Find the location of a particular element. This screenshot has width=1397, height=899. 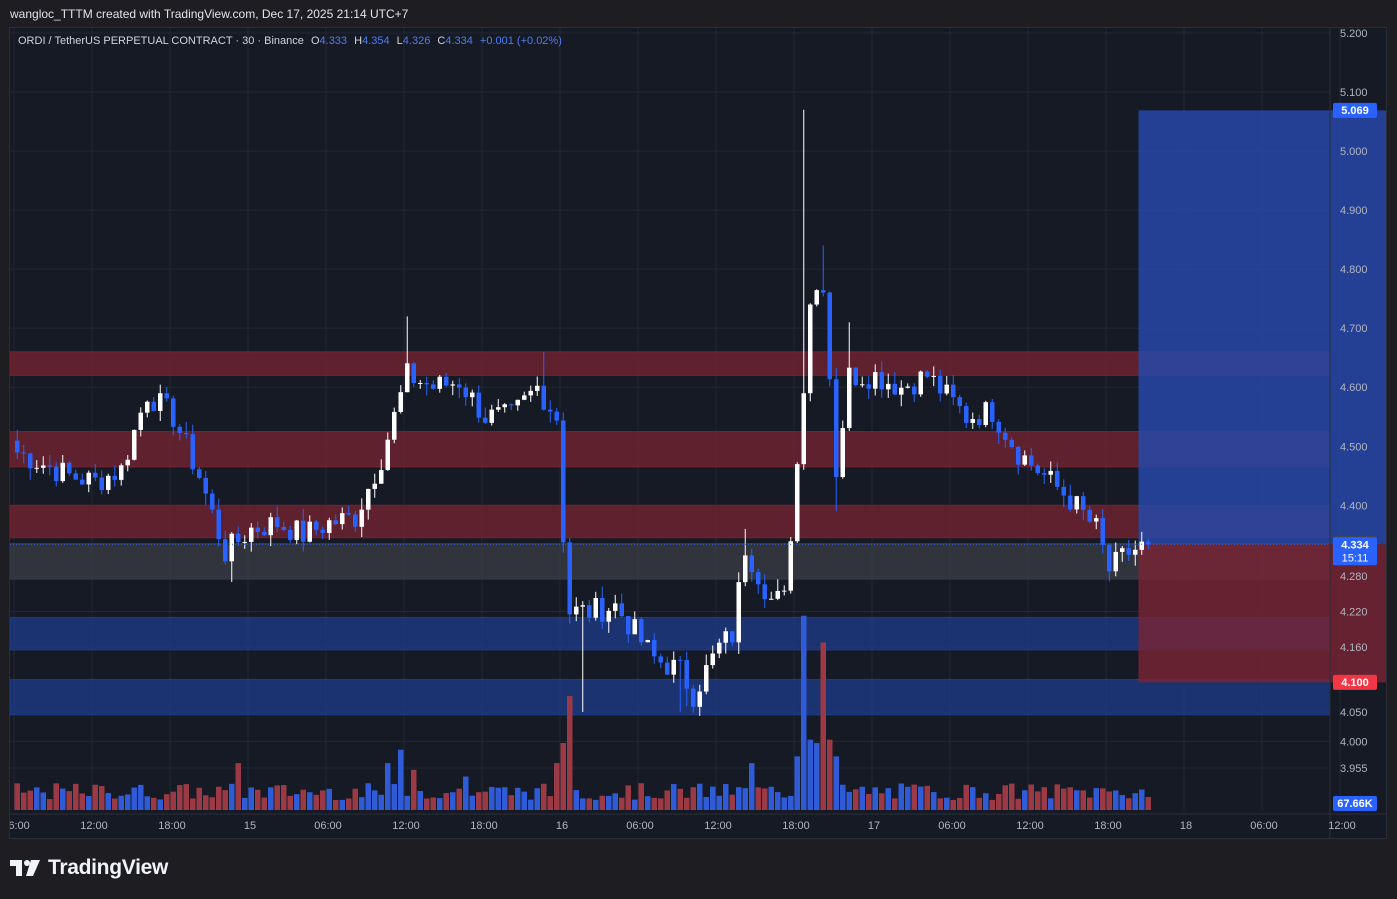

open-value: 4.333 is located at coordinates (333, 41).